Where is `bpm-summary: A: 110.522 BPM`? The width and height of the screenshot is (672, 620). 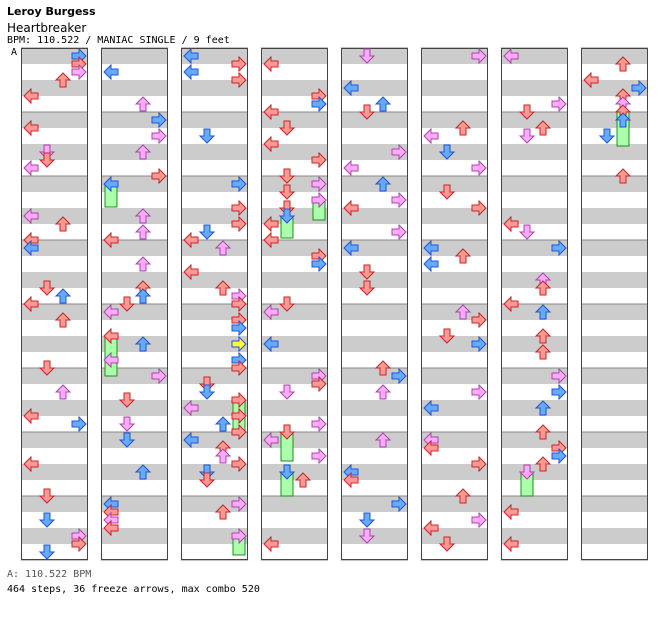 bpm-summary: A: 110.522 BPM is located at coordinates (49, 574).